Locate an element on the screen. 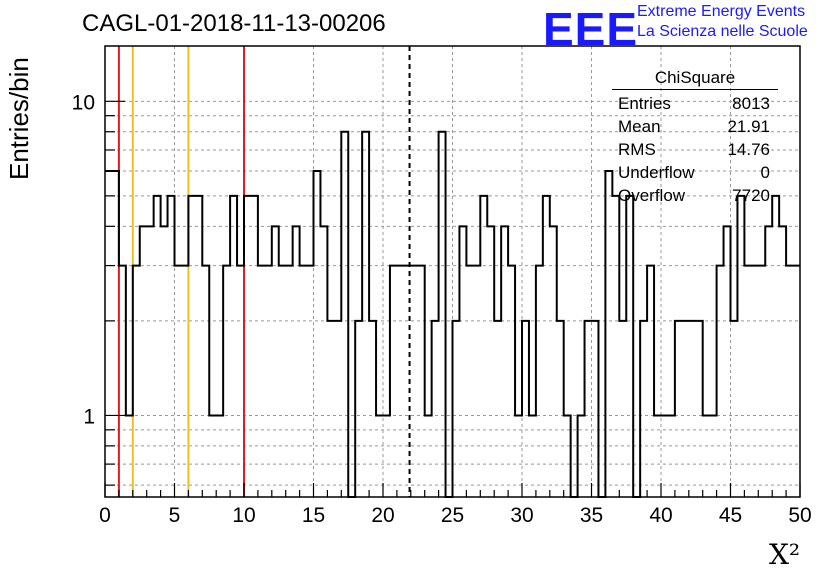 The height and width of the screenshot is (572, 836). stats-label: RMS is located at coordinates (637, 149).